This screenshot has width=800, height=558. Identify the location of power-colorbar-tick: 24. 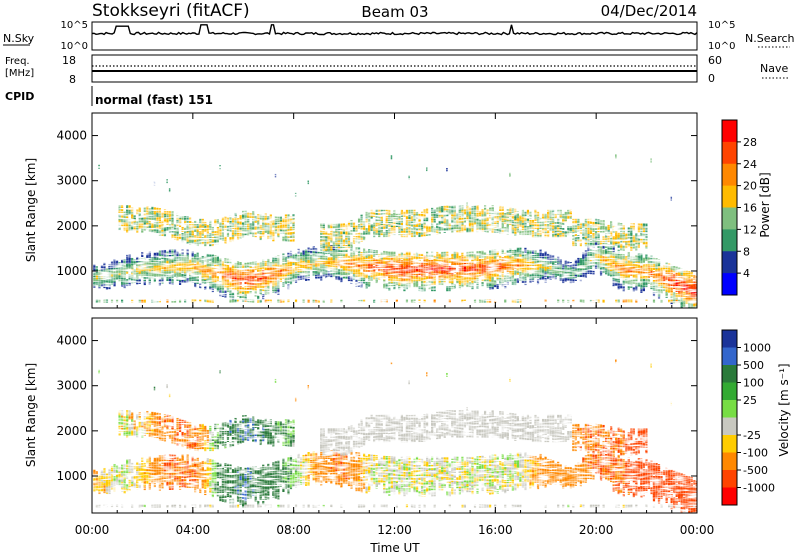
(750, 164).